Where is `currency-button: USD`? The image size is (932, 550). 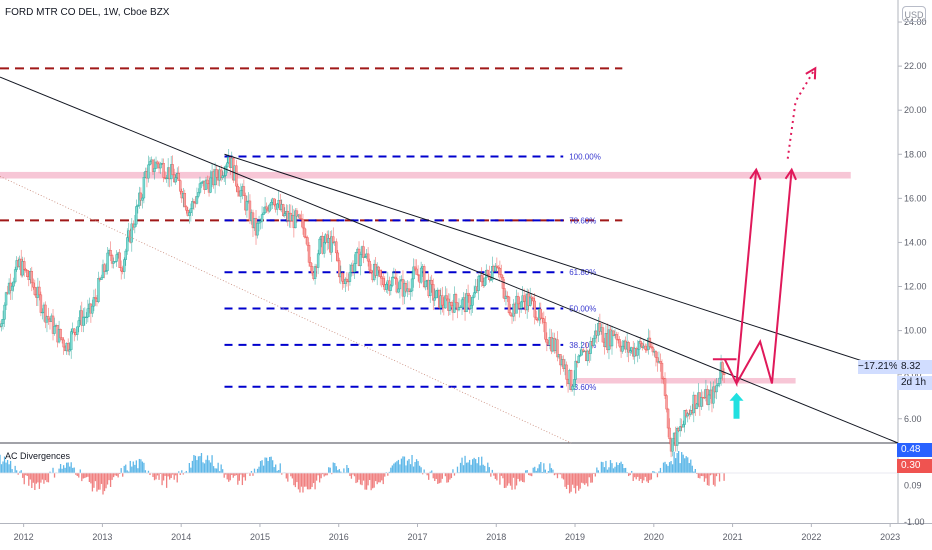 currency-button: USD is located at coordinates (914, 14).